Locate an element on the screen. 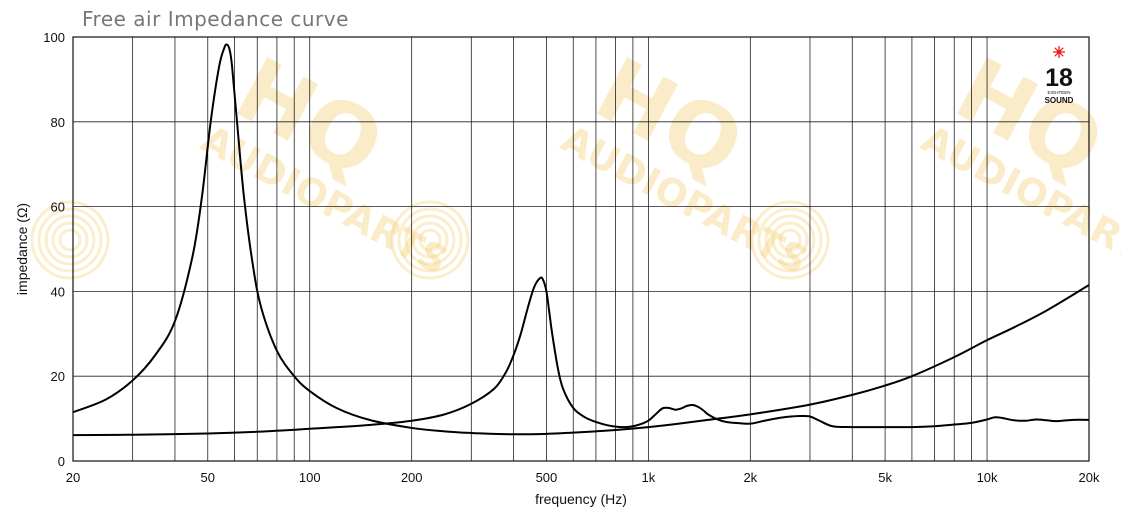 The height and width of the screenshot is (525, 1121). y-tick-label: 0 is located at coordinates (61, 461).